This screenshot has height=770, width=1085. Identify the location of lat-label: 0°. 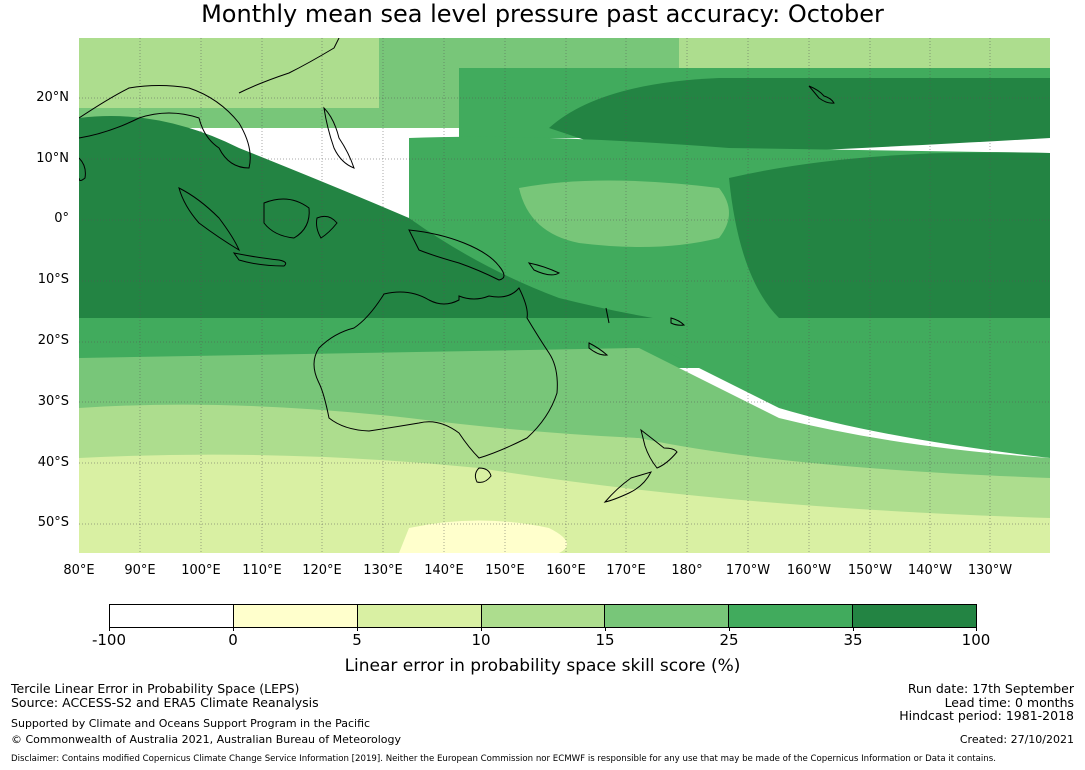
(61, 218).